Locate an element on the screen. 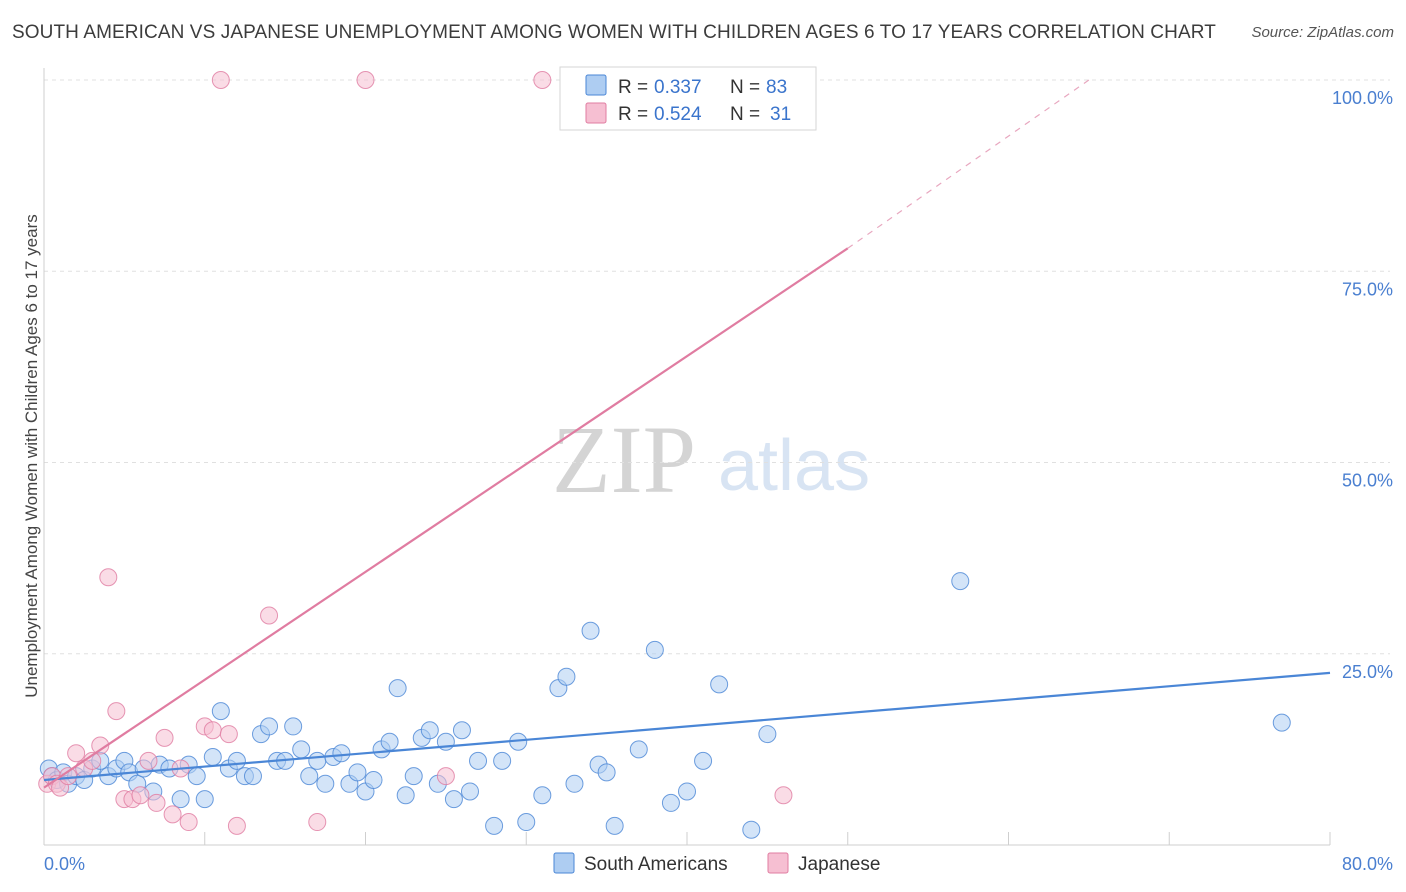 The image size is (1406, 892). source-label: Source: ZipAtlas.com is located at coordinates (1322, 32).